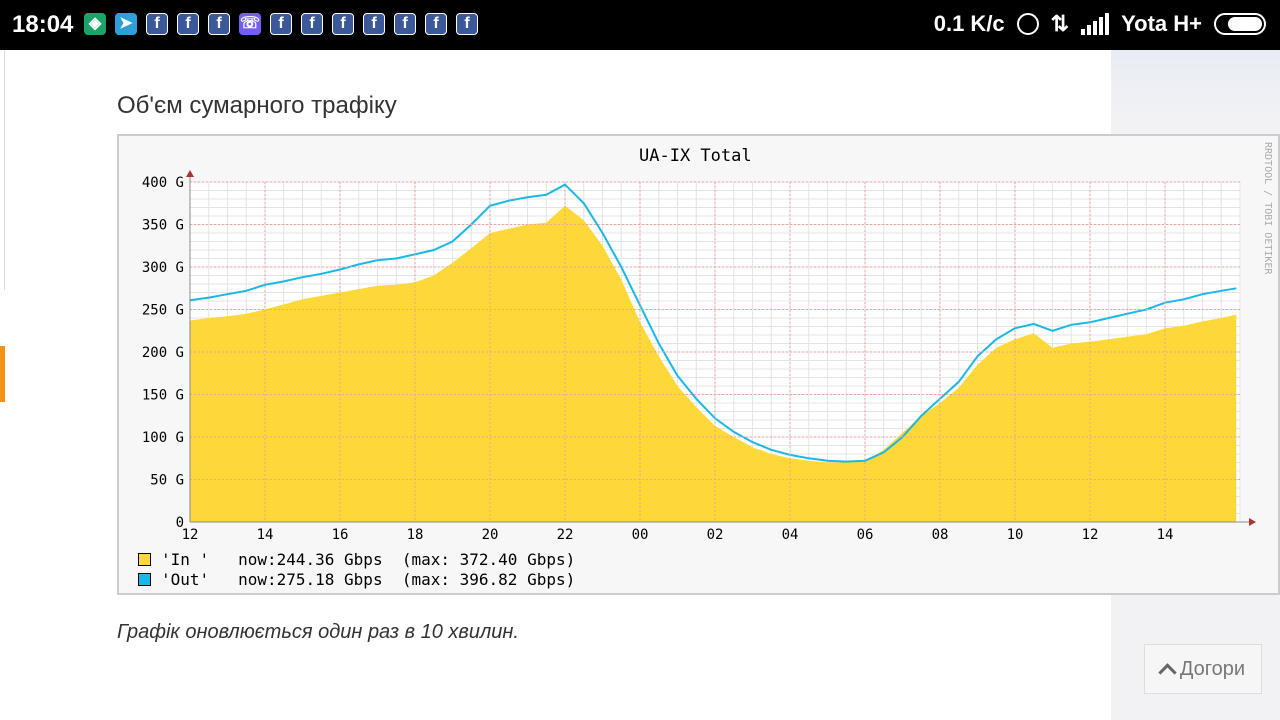 This screenshot has height=720, width=1280. What do you see at coordinates (310, 579) in the screenshot?
I see `legend-now-out: now:275.18 Gbps` at bounding box center [310, 579].